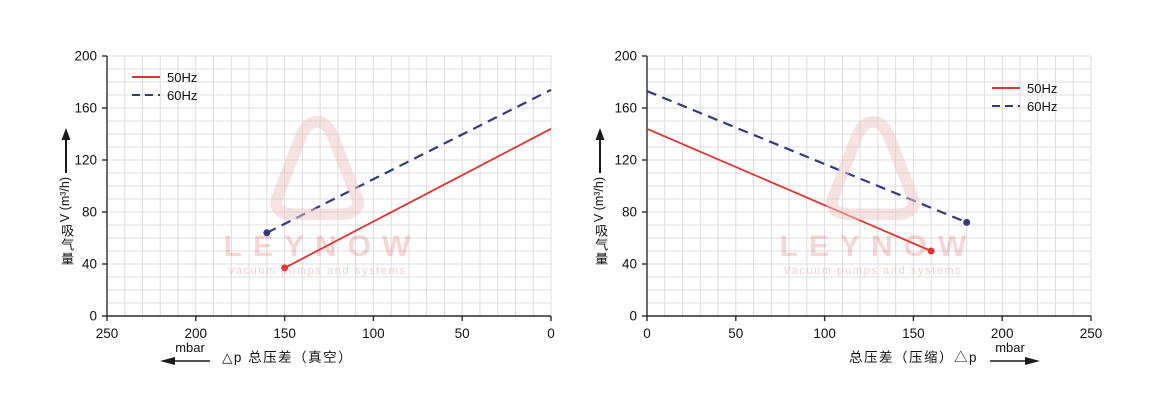 This screenshot has height=420, width=1160. Describe the element at coordinates (1015, 361) in the screenshot. I see `right-arrow-icon` at that location.